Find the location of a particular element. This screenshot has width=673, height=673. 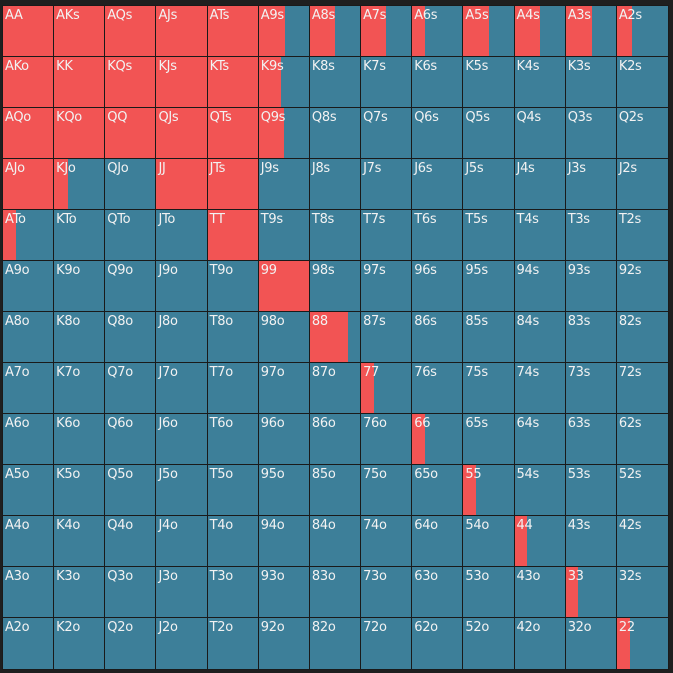

hand-cell: 86s is located at coordinates (438, 337).